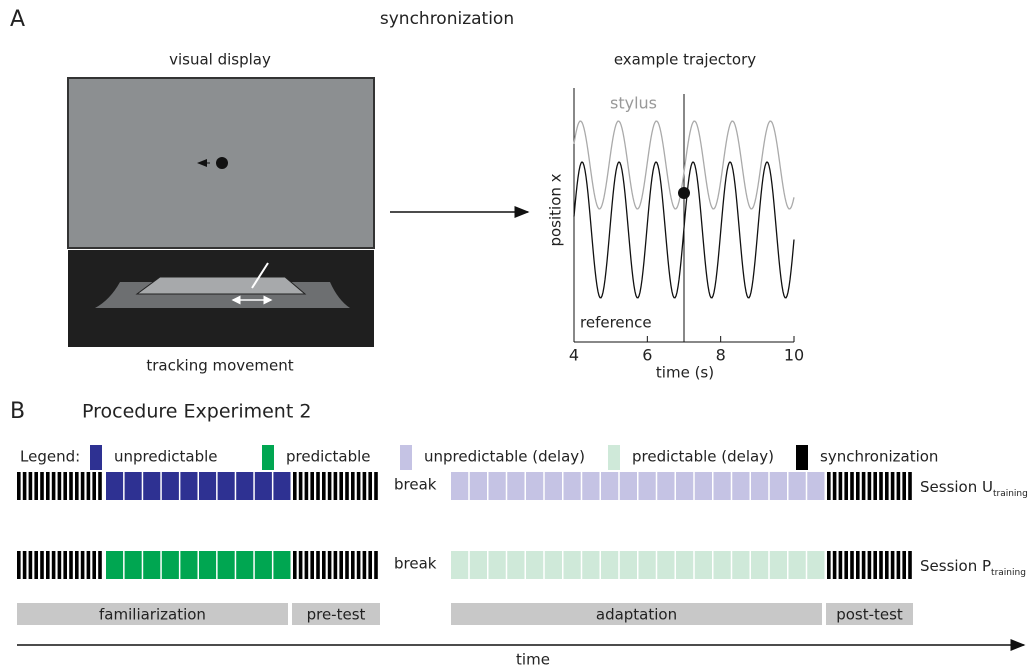  What do you see at coordinates (50, 457) in the screenshot?
I see `legend-label: Legend:` at bounding box center [50, 457].